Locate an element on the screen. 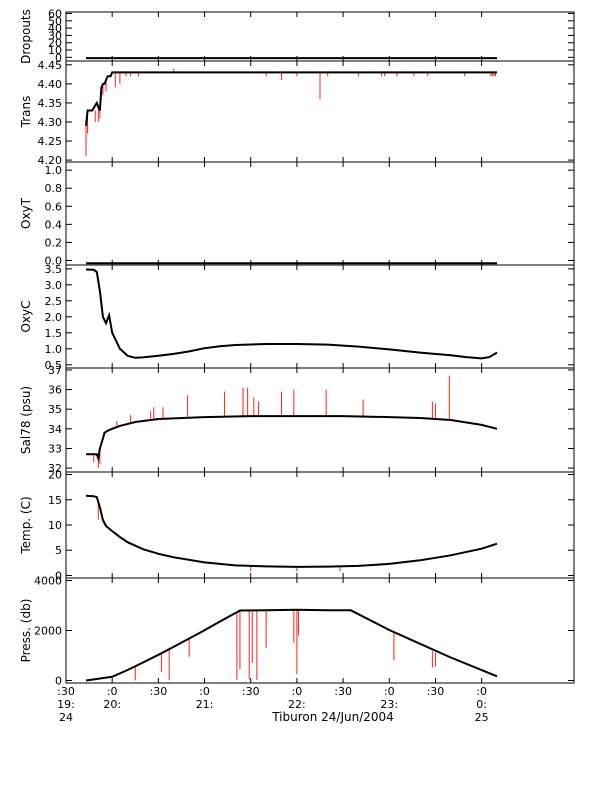  y-tick-label-temp: 10 is located at coordinates (55, 525).